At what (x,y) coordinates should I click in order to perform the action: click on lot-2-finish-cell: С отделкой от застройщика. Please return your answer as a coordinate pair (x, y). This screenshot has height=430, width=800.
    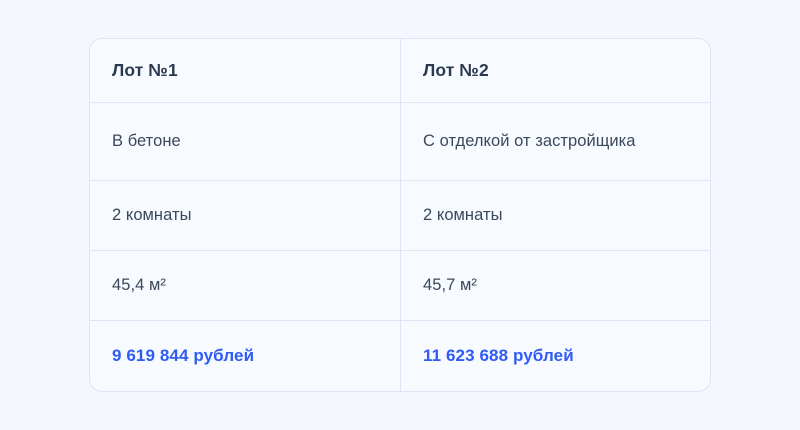
    Looking at the image, I should click on (555, 141).